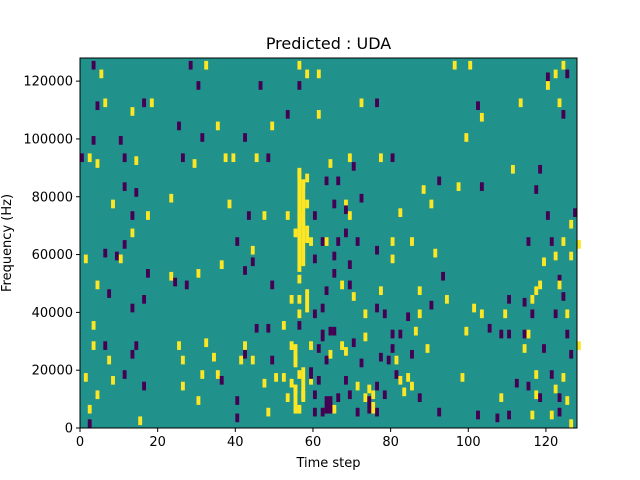 This screenshot has width=640, height=480. Describe the element at coordinates (157, 442) in the screenshot. I see `x-tick-label: 20` at that location.